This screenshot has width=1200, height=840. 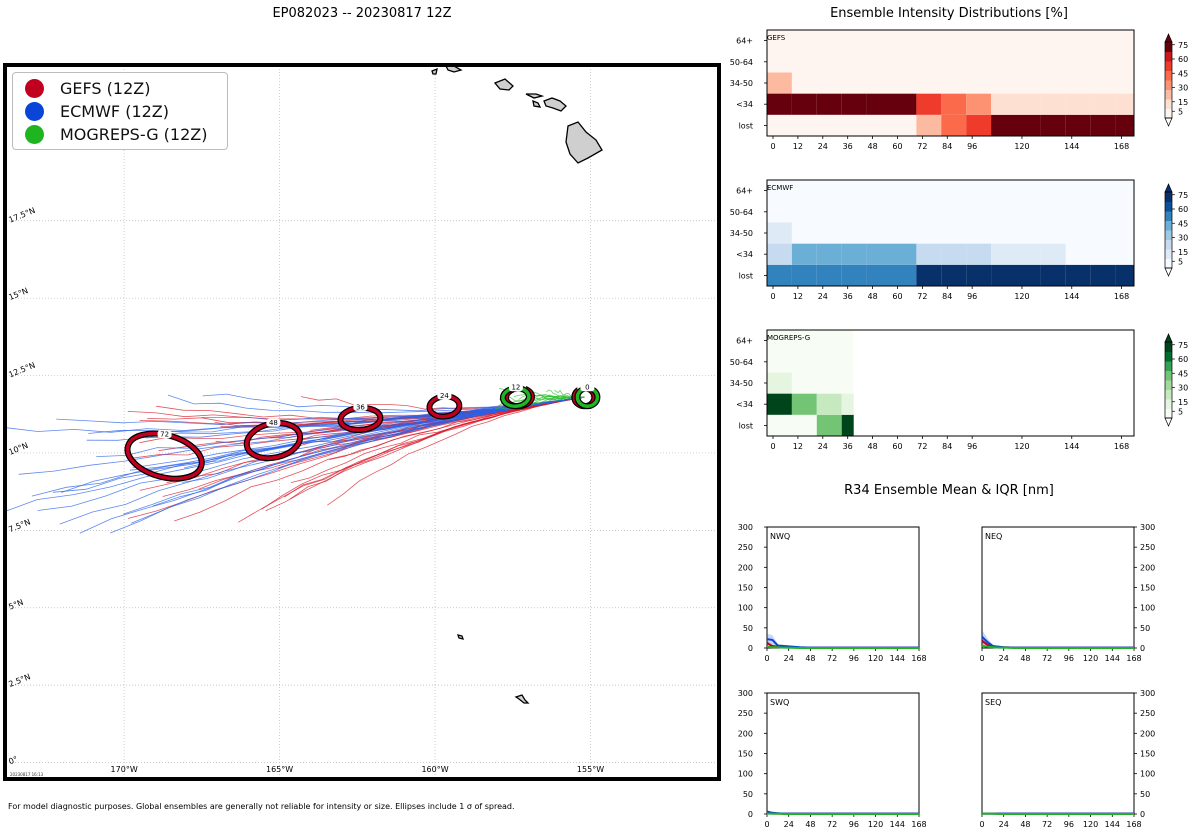 I want to click on map-title: EP082023 -- 20230817 12Z, so click(x=361, y=13).